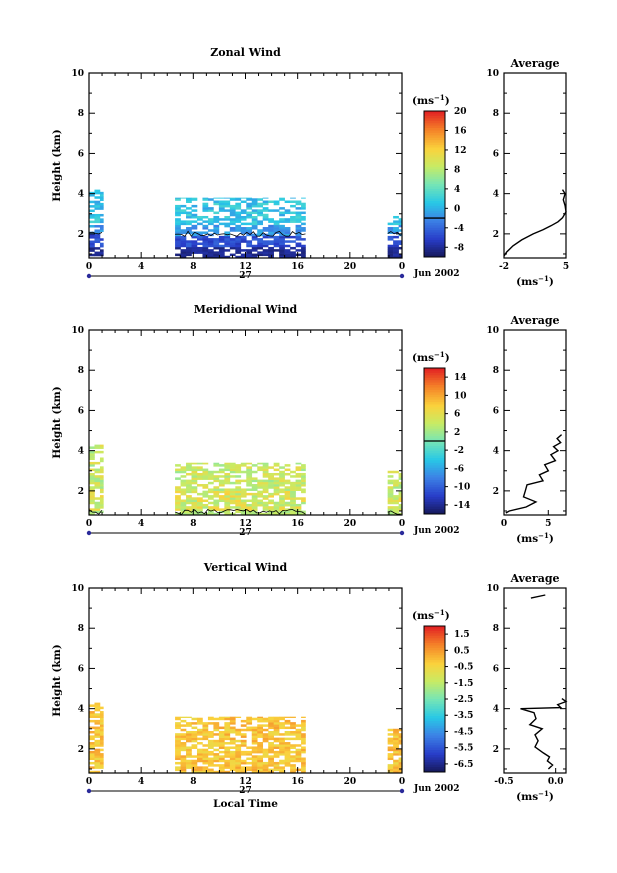 Image resolution: width=617 pixels, height=873 pixels. I want to click on profile-frame, so click(535, 165).